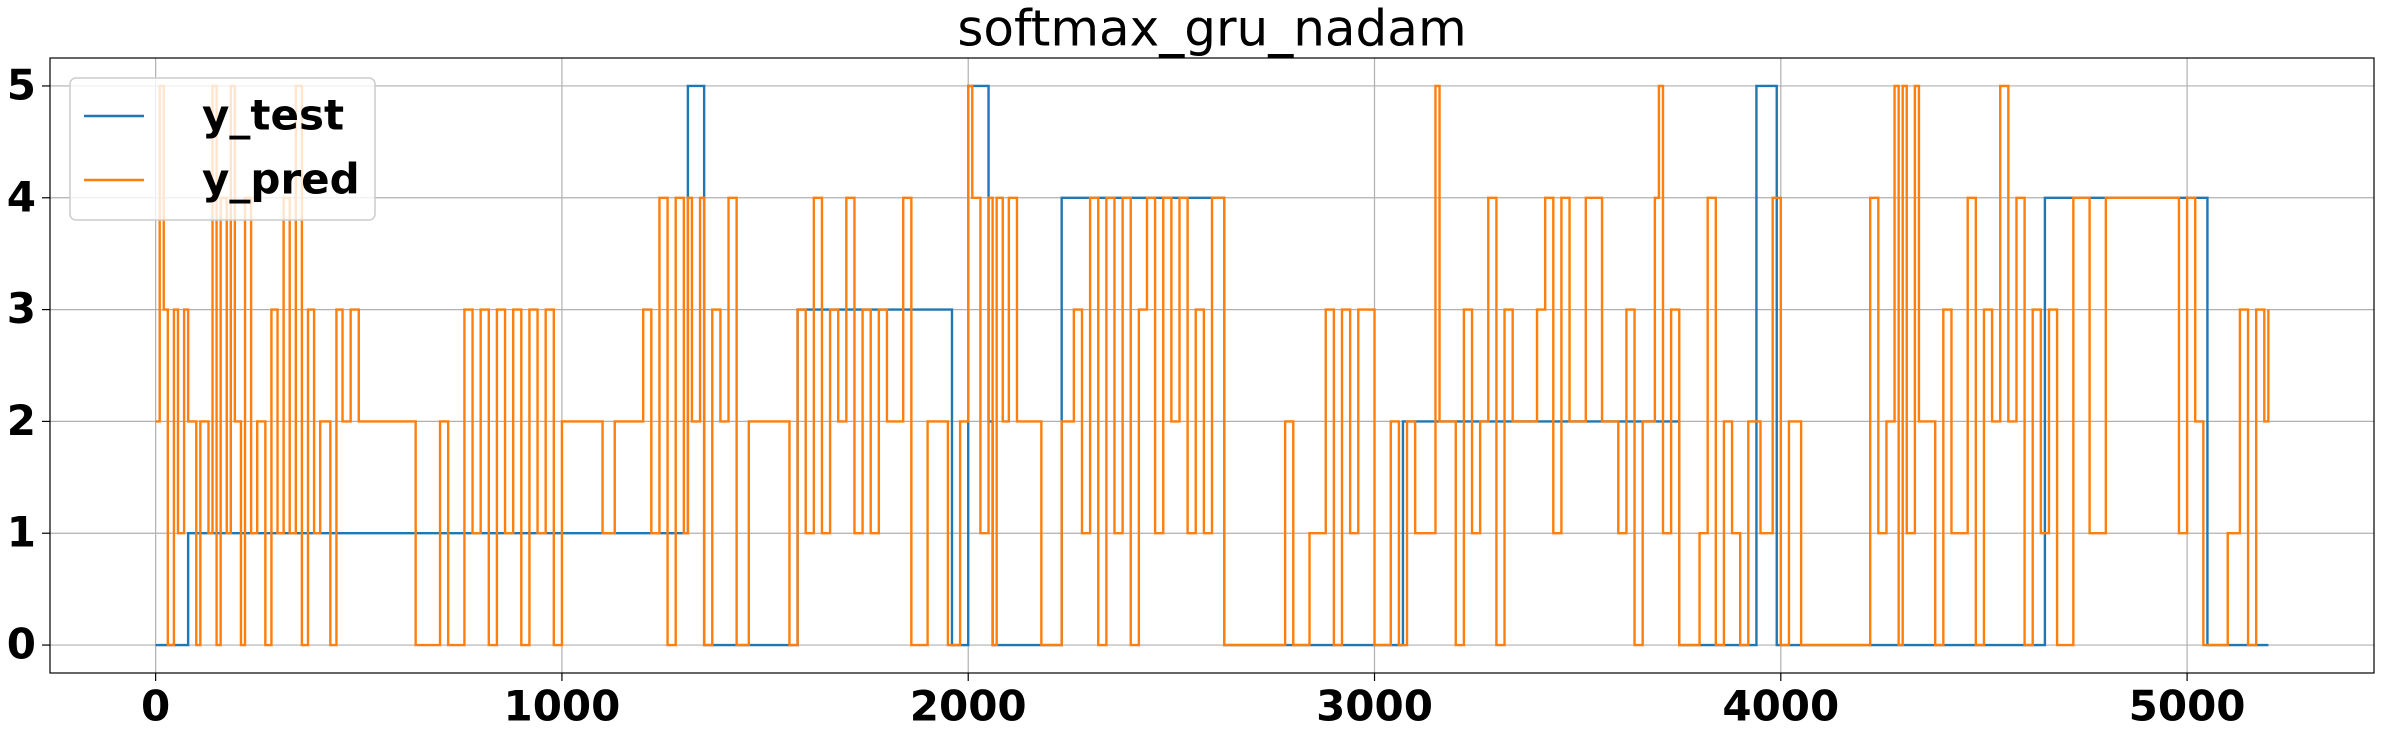 The height and width of the screenshot is (741, 2383). Describe the element at coordinates (21, 84) in the screenshot. I see `y-tick-label: 5` at that location.